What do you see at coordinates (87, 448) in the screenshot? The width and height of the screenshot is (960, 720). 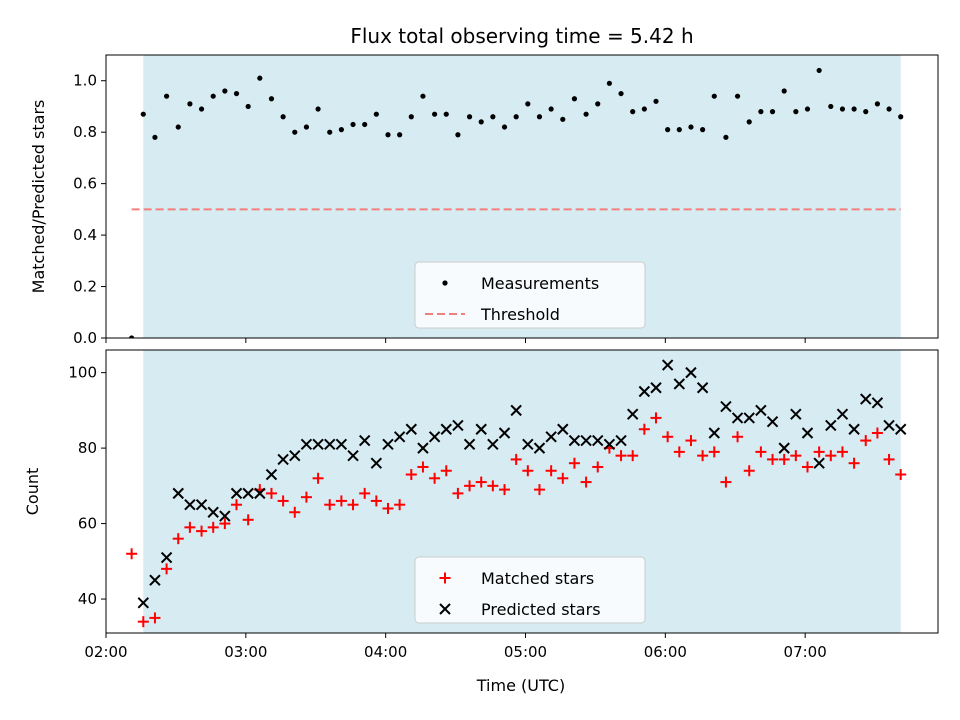 I see `y-tick-label: 80` at bounding box center [87, 448].